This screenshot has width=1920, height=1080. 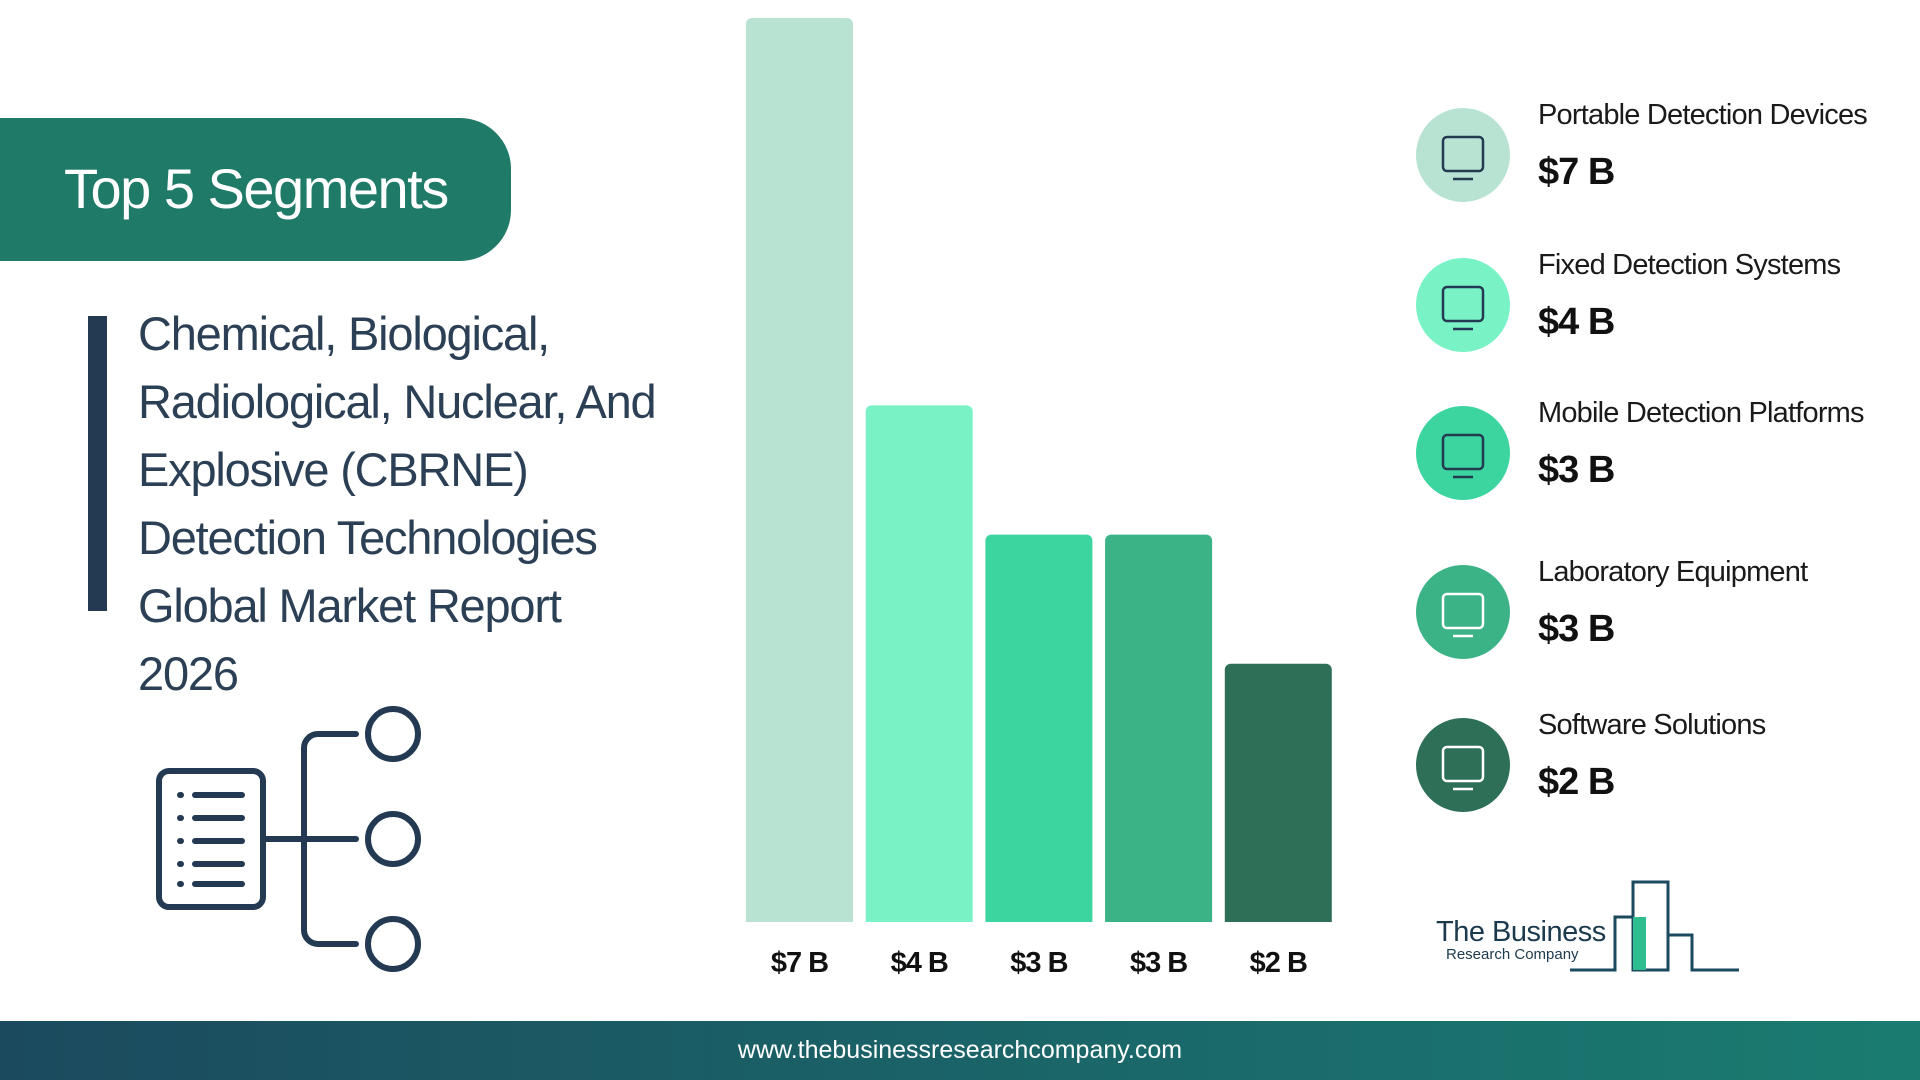 I want to click on legend-value: $7 B, so click(x=1576, y=172).